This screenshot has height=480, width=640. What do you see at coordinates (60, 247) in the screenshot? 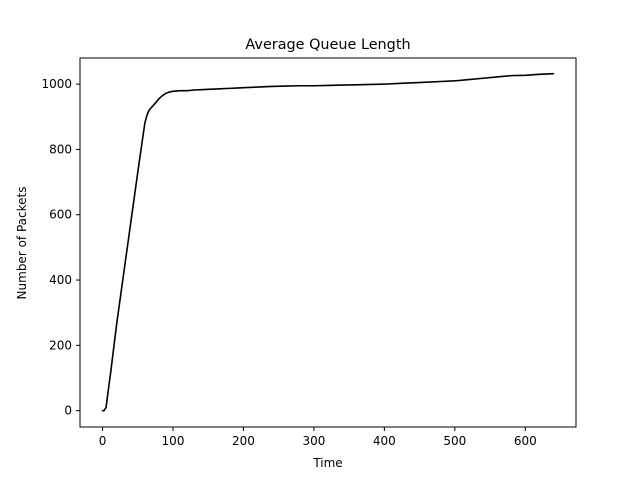
I see `y-axis: 0 200 400 600 800 1000` at bounding box center [60, 247].